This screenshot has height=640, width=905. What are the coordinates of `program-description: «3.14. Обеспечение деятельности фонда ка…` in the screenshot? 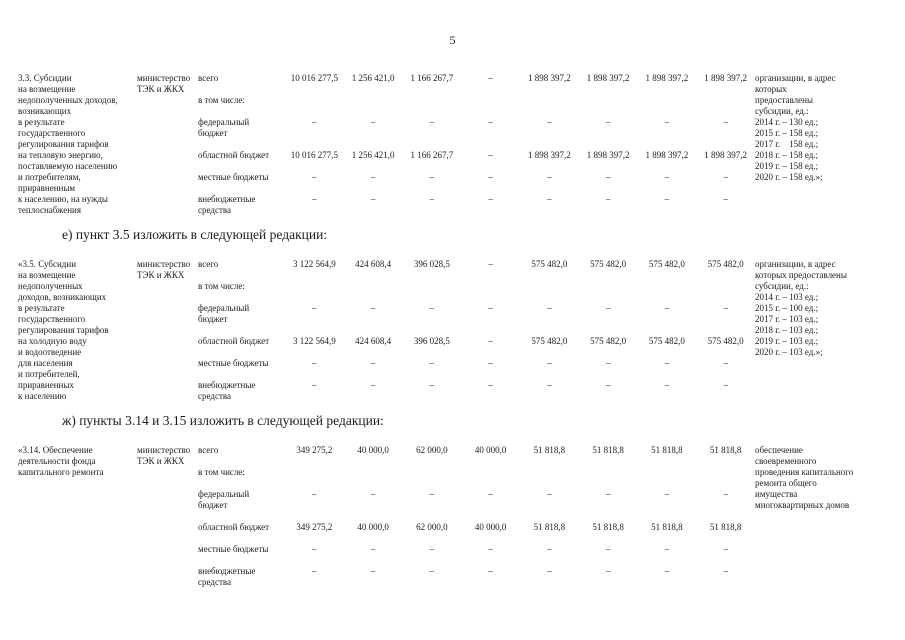 It's located at (61, 461).